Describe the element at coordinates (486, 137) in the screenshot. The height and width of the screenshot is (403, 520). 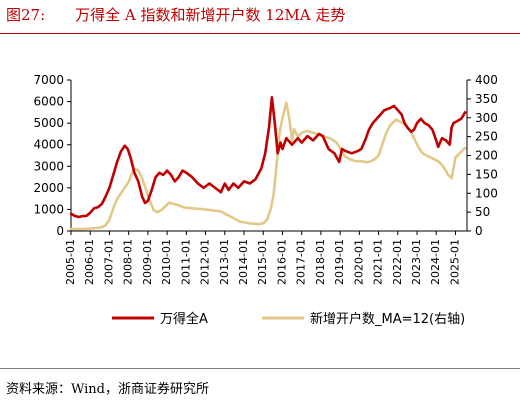
I see `y-right-tick-label: 250` at that location.